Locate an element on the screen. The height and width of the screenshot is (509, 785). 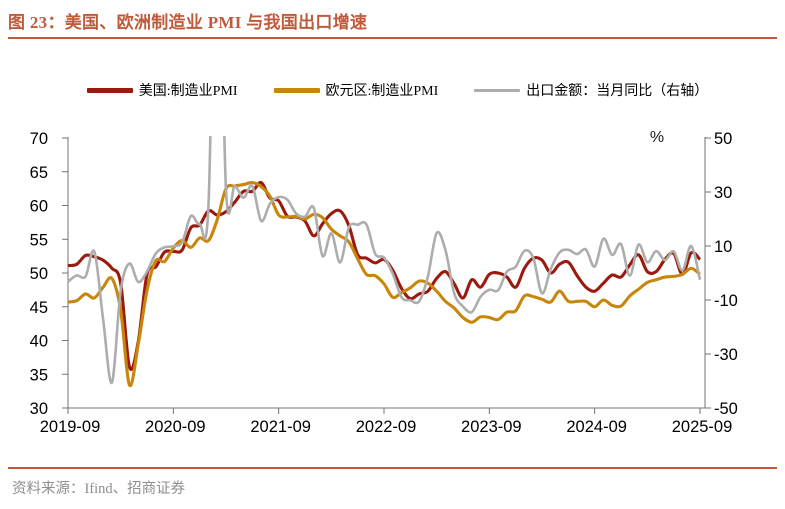
y-axis-left-tick-label: 40 is located at coordinates (39, 342).